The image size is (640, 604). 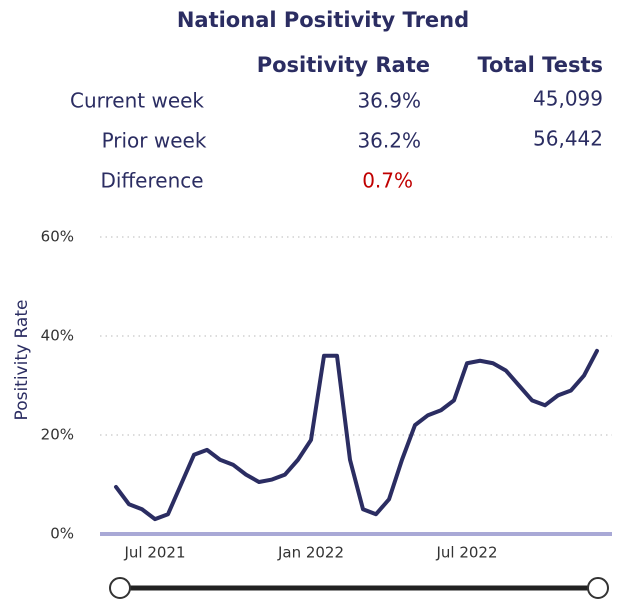 I want to click on cell: 56,442, so click(x=568, y=139).